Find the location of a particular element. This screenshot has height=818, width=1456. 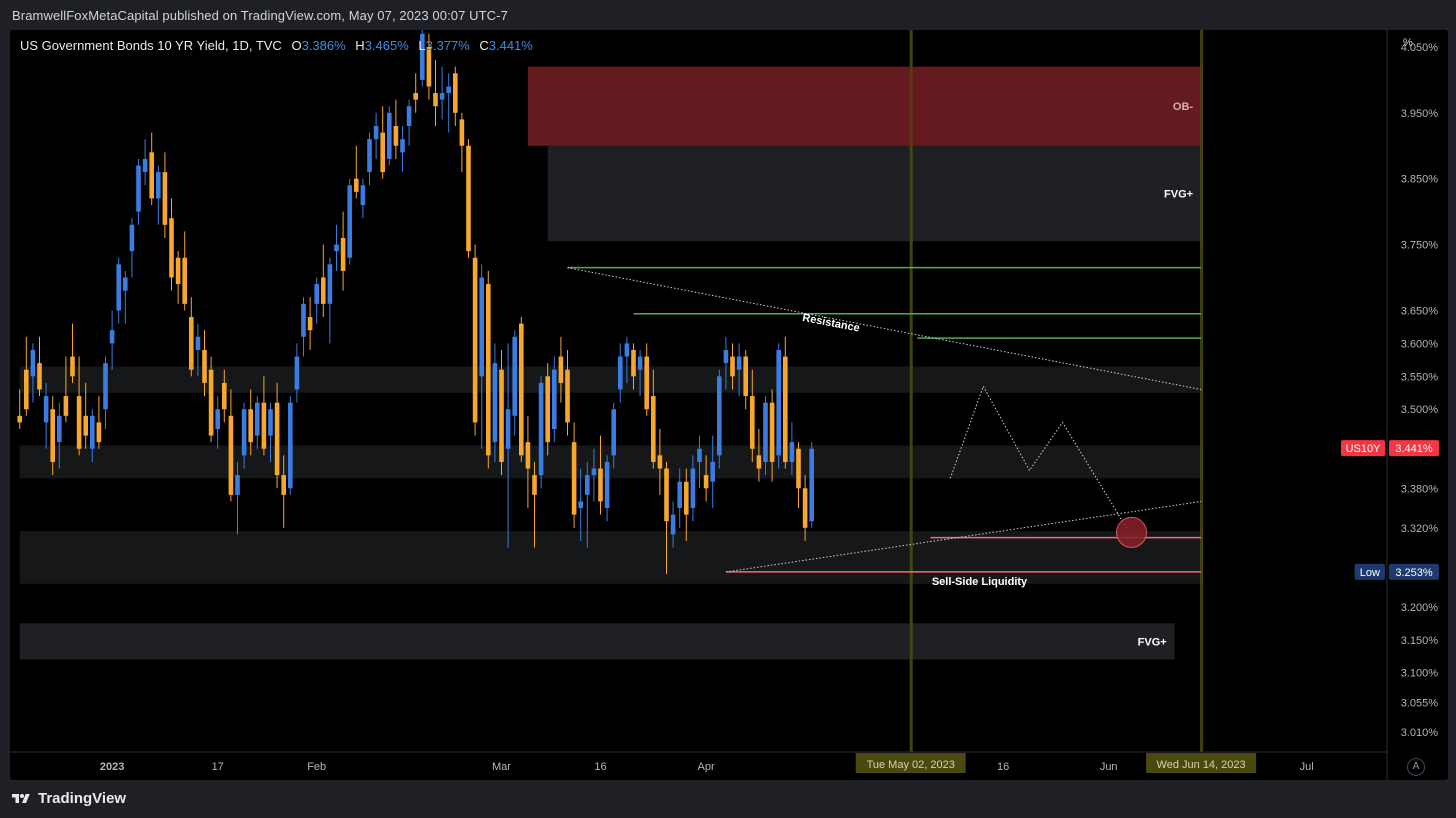

price-badge-value-box is located at coordinates (1414, 448).